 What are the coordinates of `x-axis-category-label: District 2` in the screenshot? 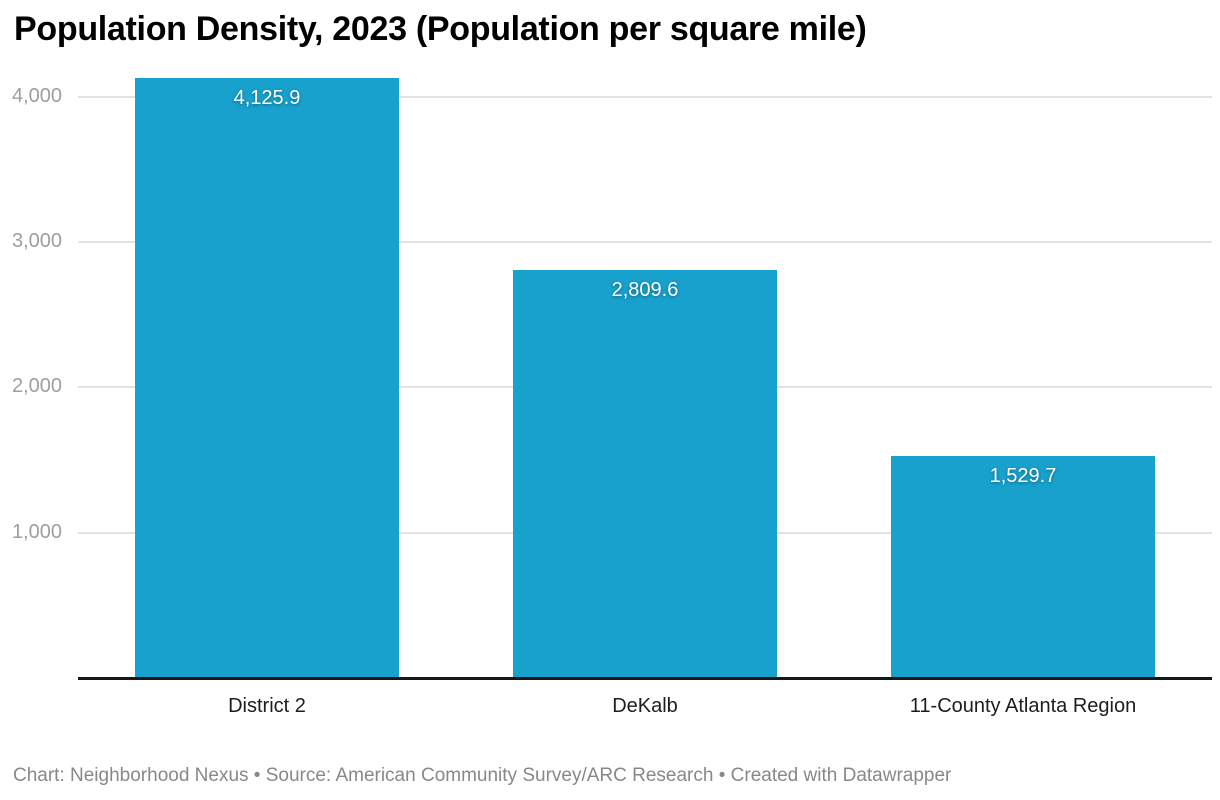 It's located at (267, 706).